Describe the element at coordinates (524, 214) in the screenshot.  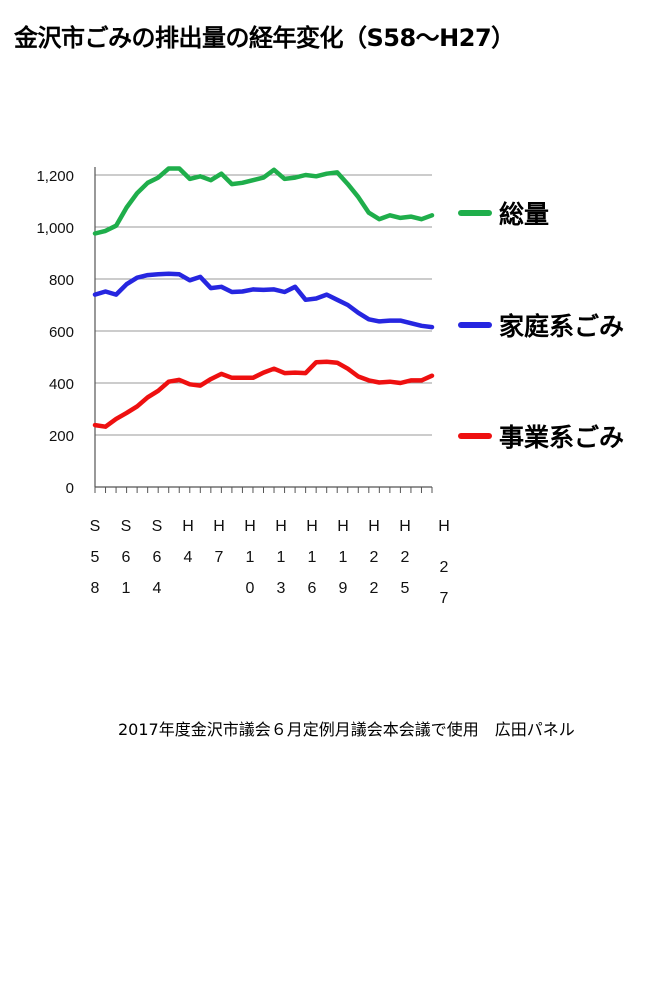
I see `legend-label: 総量` at that location.